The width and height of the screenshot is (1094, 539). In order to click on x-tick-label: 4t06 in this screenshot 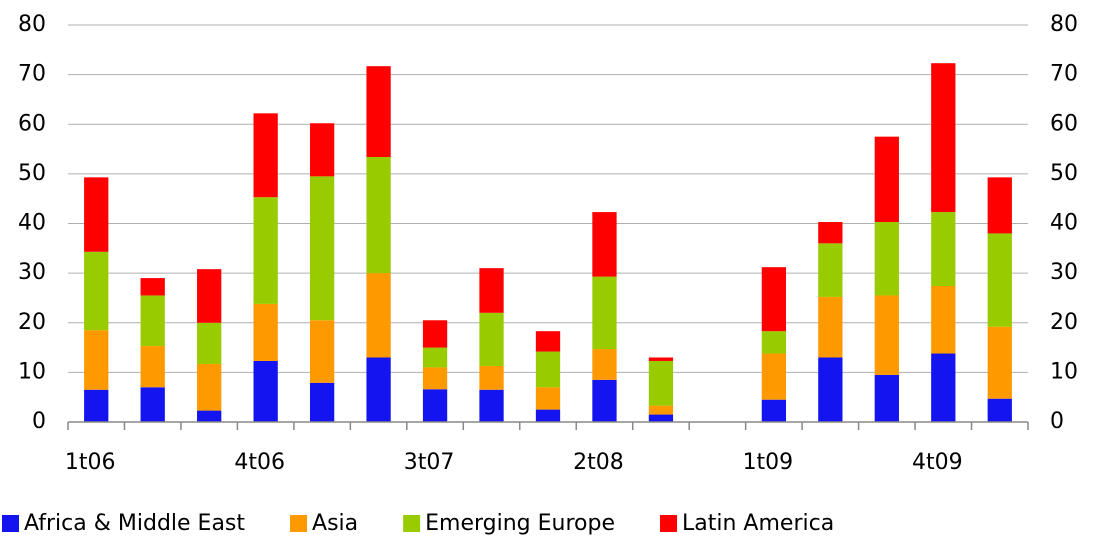, I will do `click(259, 462)`.